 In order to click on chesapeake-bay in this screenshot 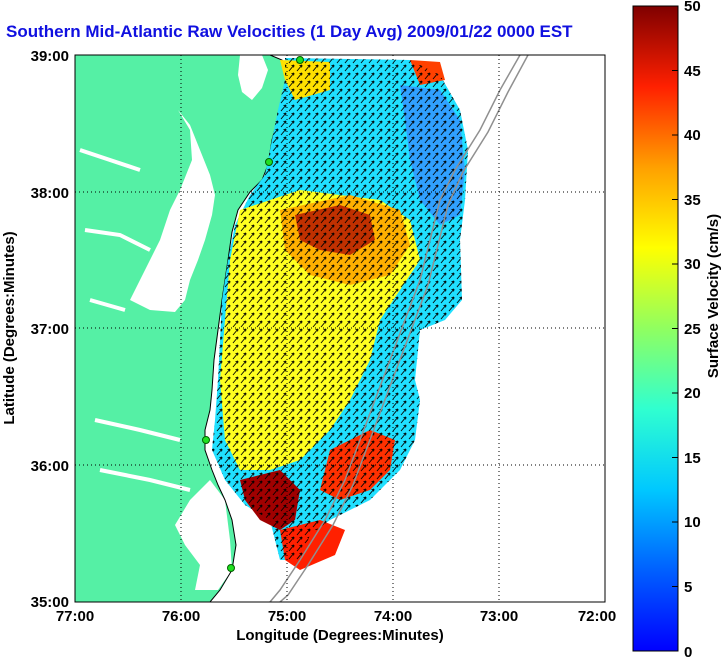, I will do `click(172, 211)`.